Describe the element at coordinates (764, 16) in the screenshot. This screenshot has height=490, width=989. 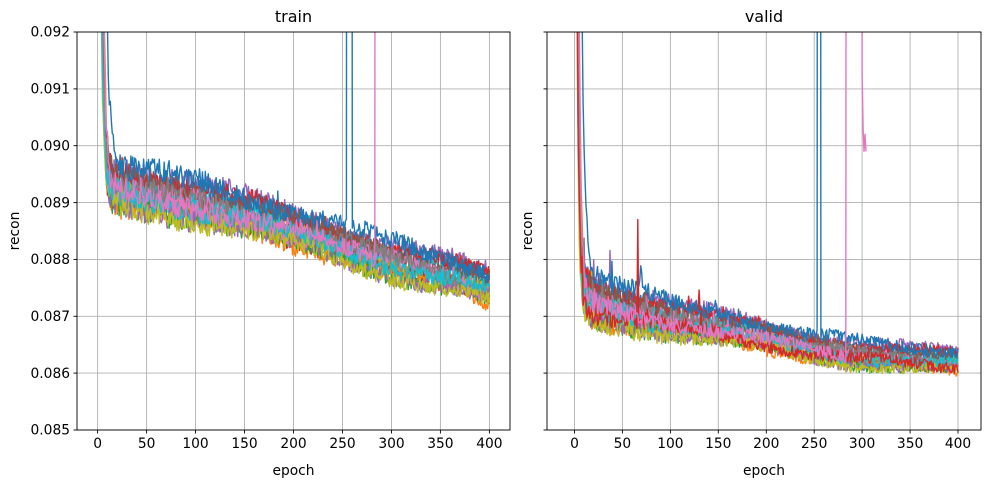
I see `valid-title: valid` at that location.